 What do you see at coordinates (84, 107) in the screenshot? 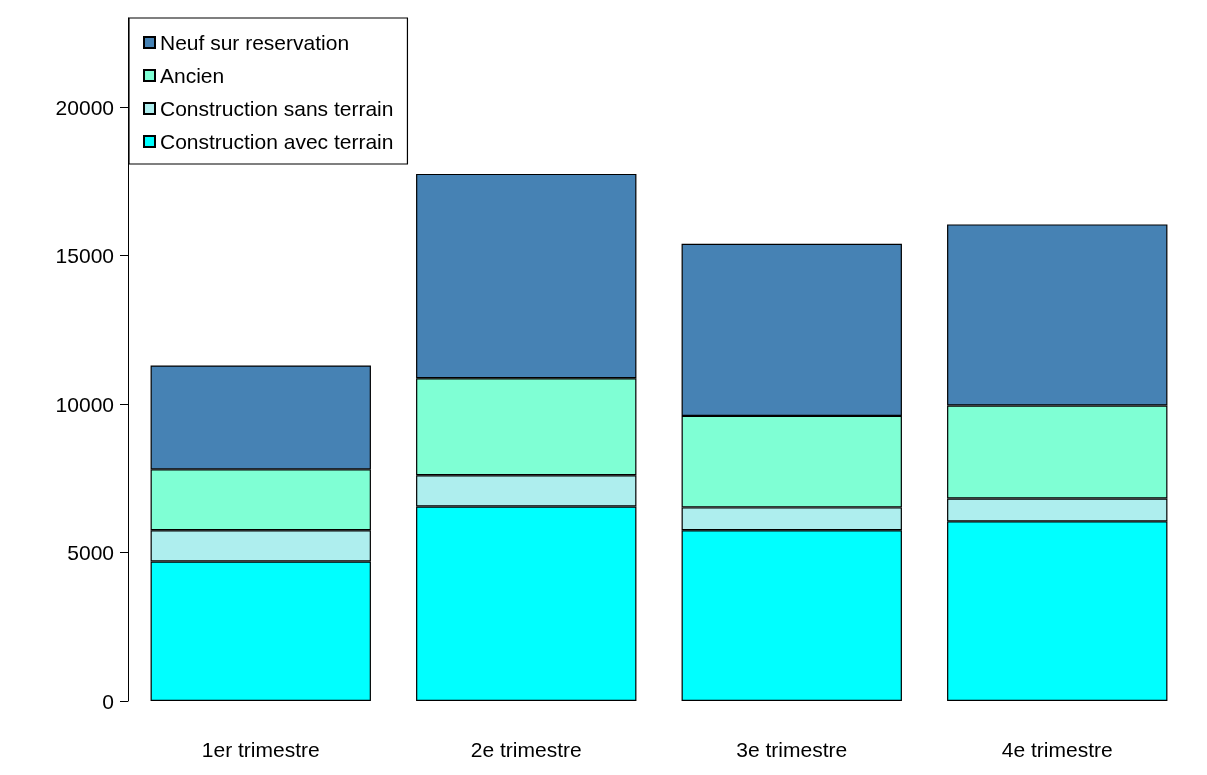
I see `y-tick-label: 20000` at bounding box center [84, 107].